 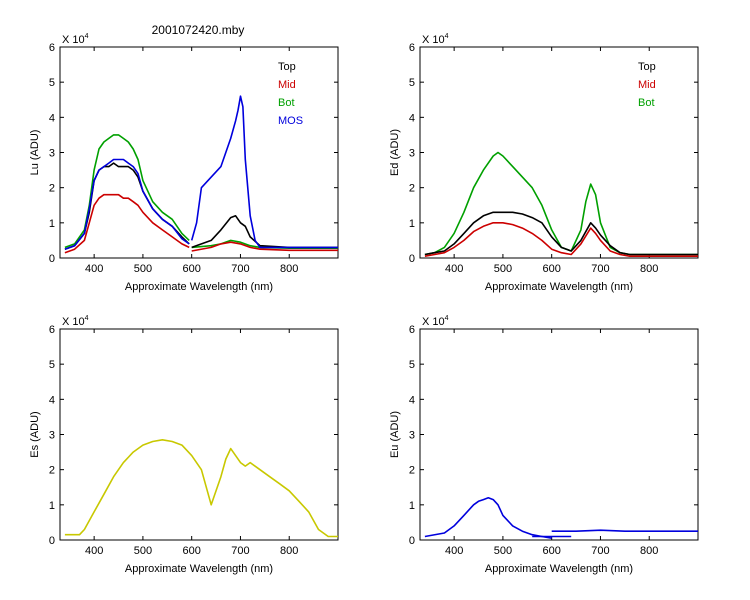 What do you see at coordinates (35, 153) in the screenshot?
I see `y-axis-label: Lu (ADU)` at bounding box center [35, 153].